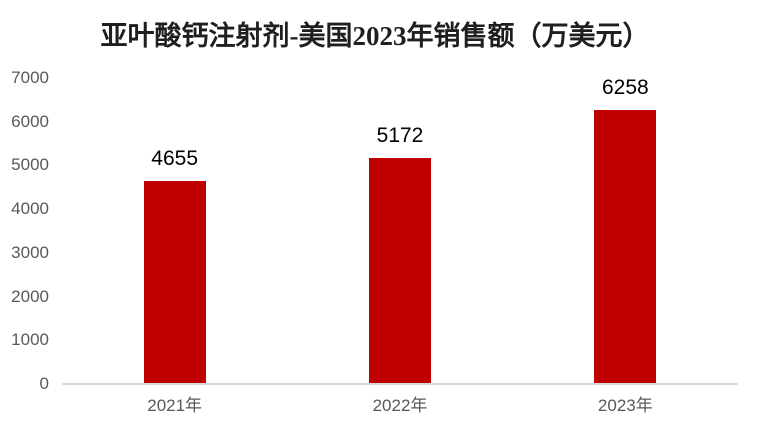 The height and width of the screenshot is (432, 760). What do you see at coordinates (30, 209) in the screenshot?
I see `y-tick-label: 4000` at bounding box center [30, 209].